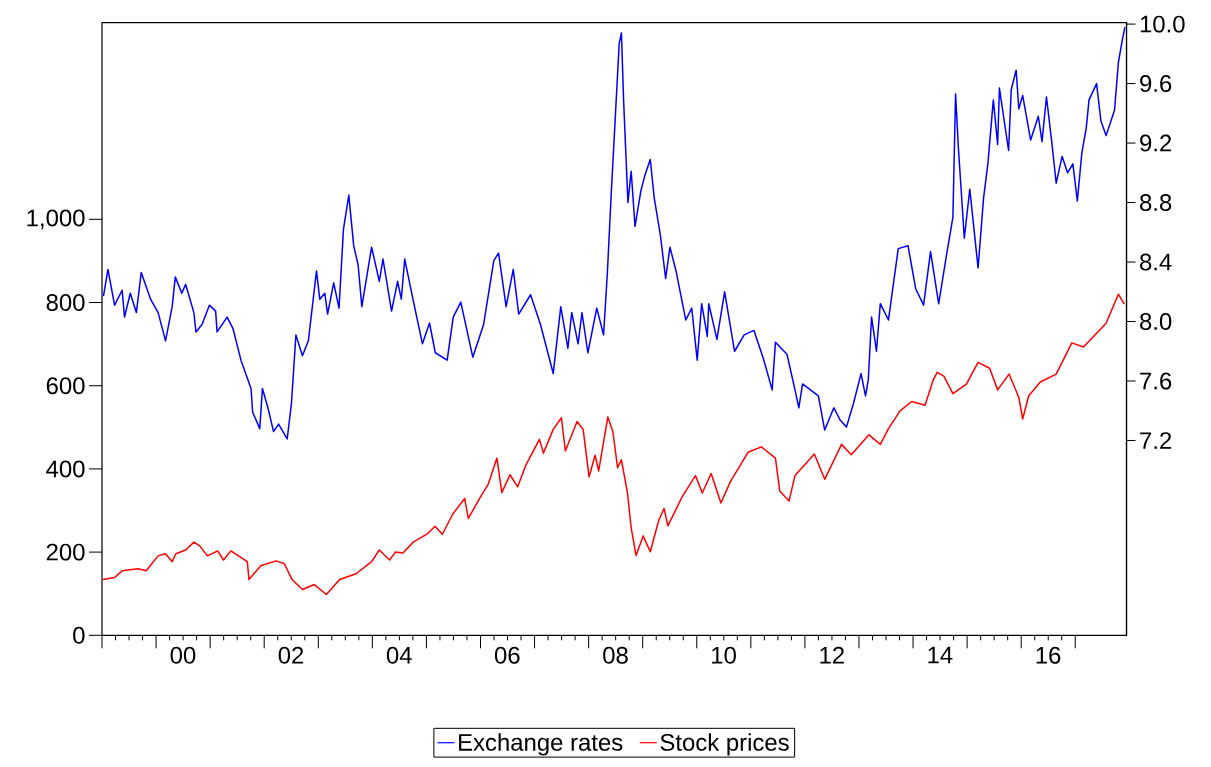 This screenshot has height=767, width=1211. What do you see at coordinates (1162, 24) in the screenshot?
I see `y2-tick-label: 10.0` at bounding box center [1162, 24].